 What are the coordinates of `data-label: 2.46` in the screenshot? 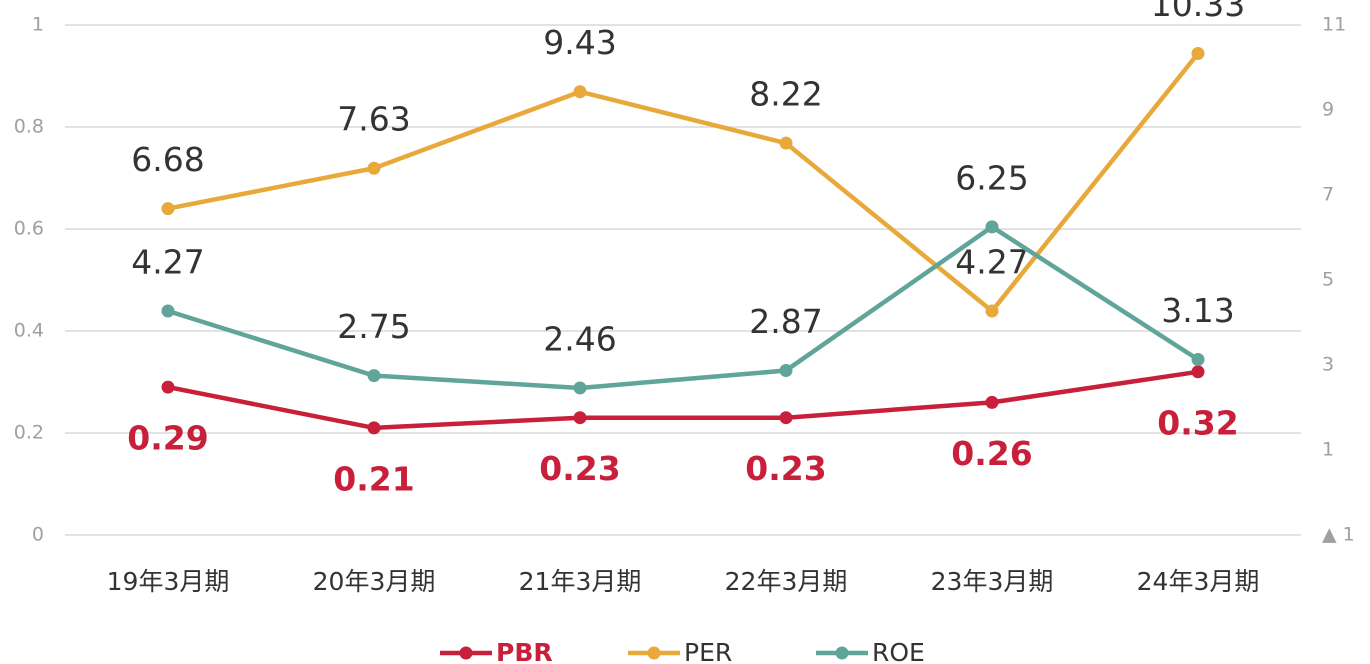 It's located at (579, 338).